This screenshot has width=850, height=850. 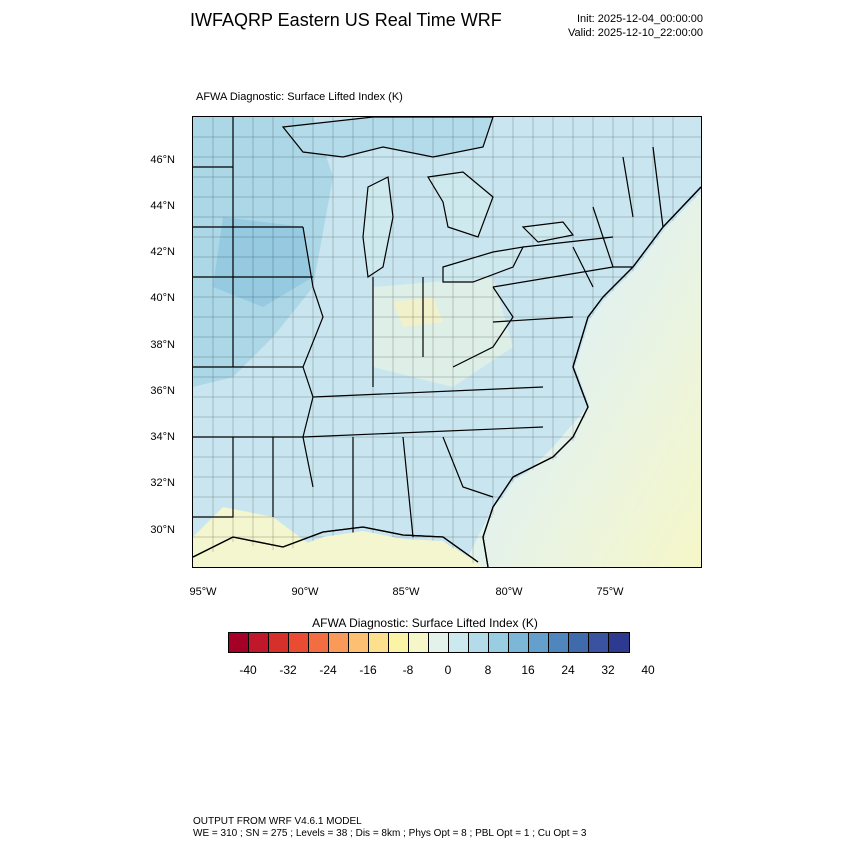 What do you see at coordinates (418, 312) in the screenshot?
I see `field-warm-indiana` at bounding box center [418, 312].